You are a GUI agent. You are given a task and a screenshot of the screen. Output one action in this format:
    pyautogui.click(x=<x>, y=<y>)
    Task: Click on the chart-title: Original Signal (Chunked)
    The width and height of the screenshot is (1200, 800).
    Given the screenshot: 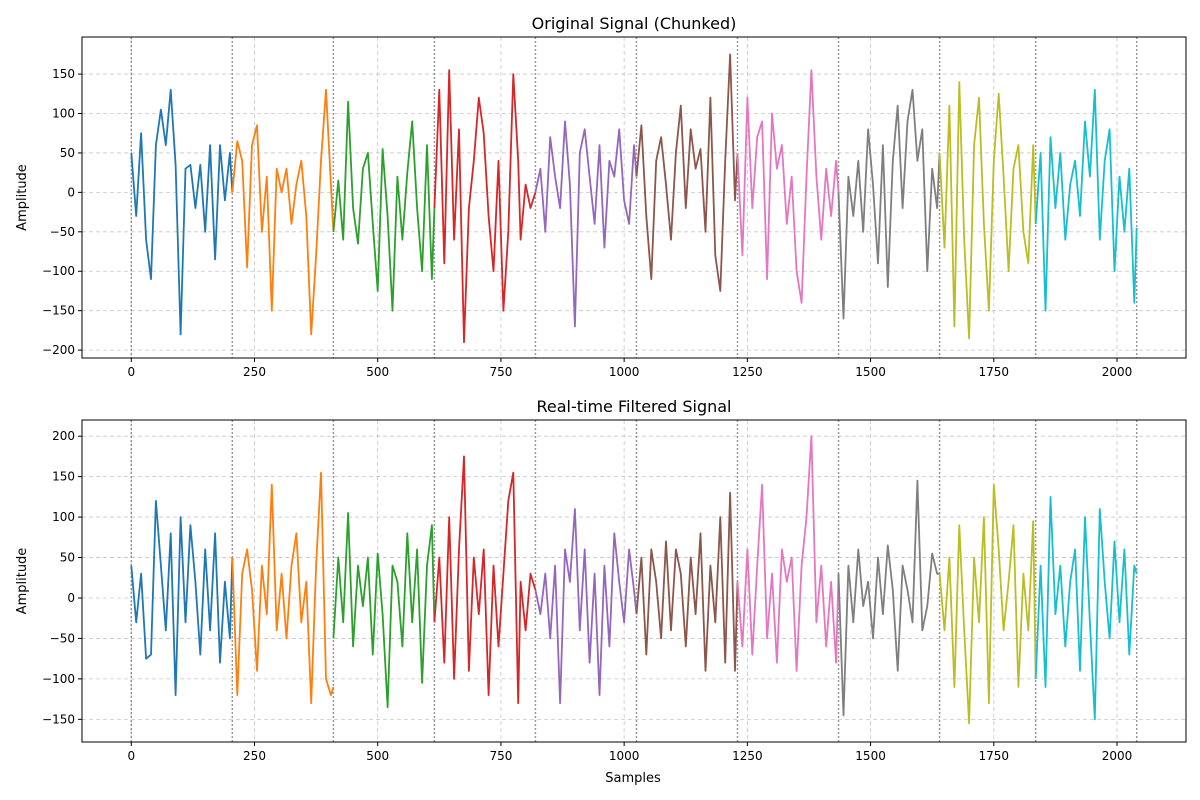 What is the action you would take?
    pyautogui.click(x=634, y=23)
    